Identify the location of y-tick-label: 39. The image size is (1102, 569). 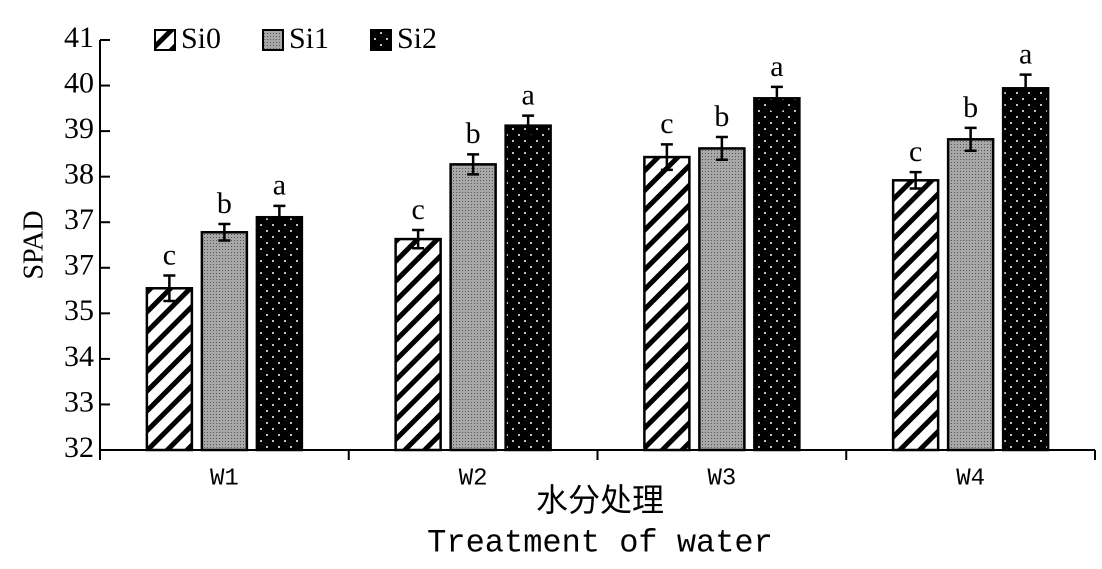
(79, 128).